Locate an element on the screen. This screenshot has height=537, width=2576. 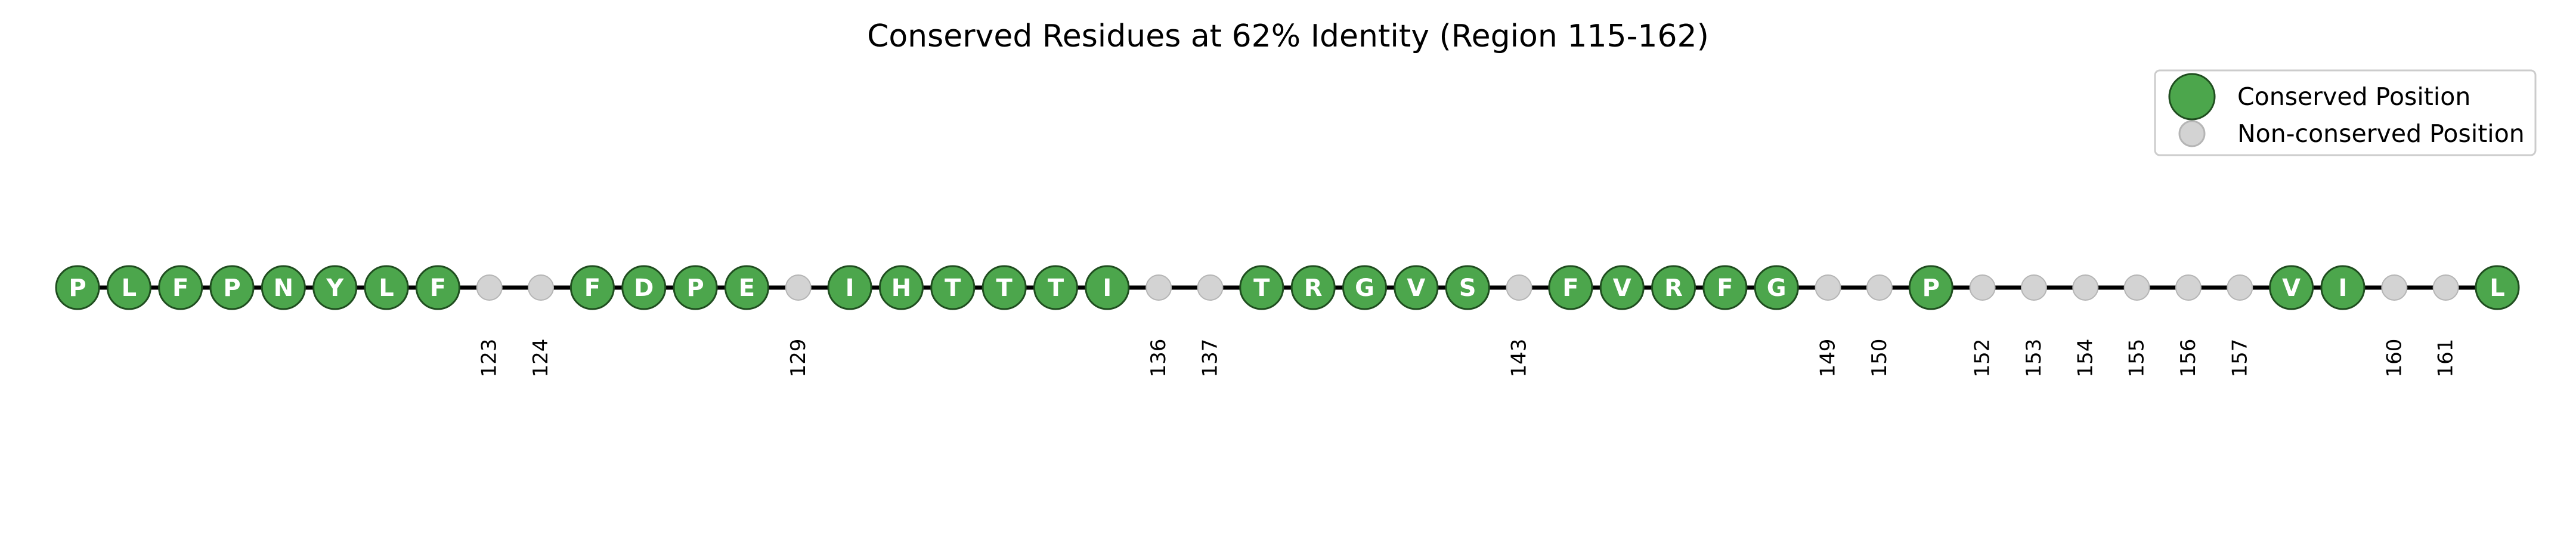
residue-label-145: V is located at coordinates (1622, 288).